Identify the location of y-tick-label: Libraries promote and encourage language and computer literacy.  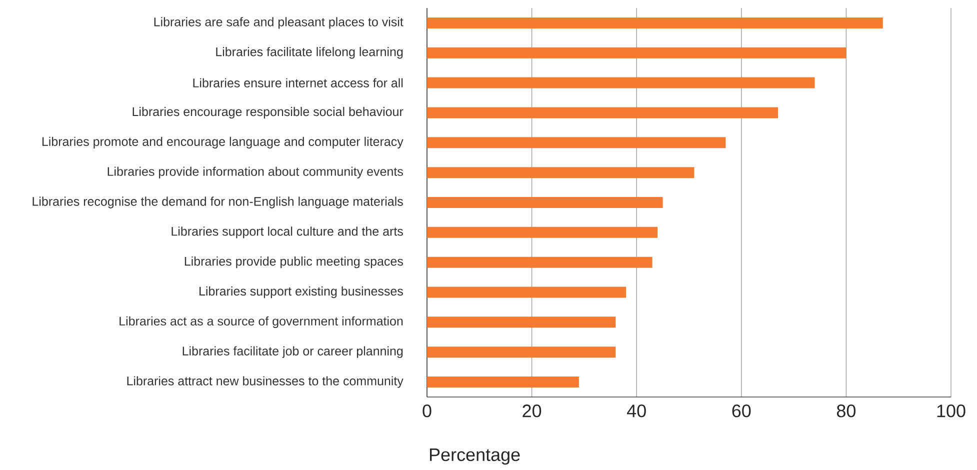
(223, 142).